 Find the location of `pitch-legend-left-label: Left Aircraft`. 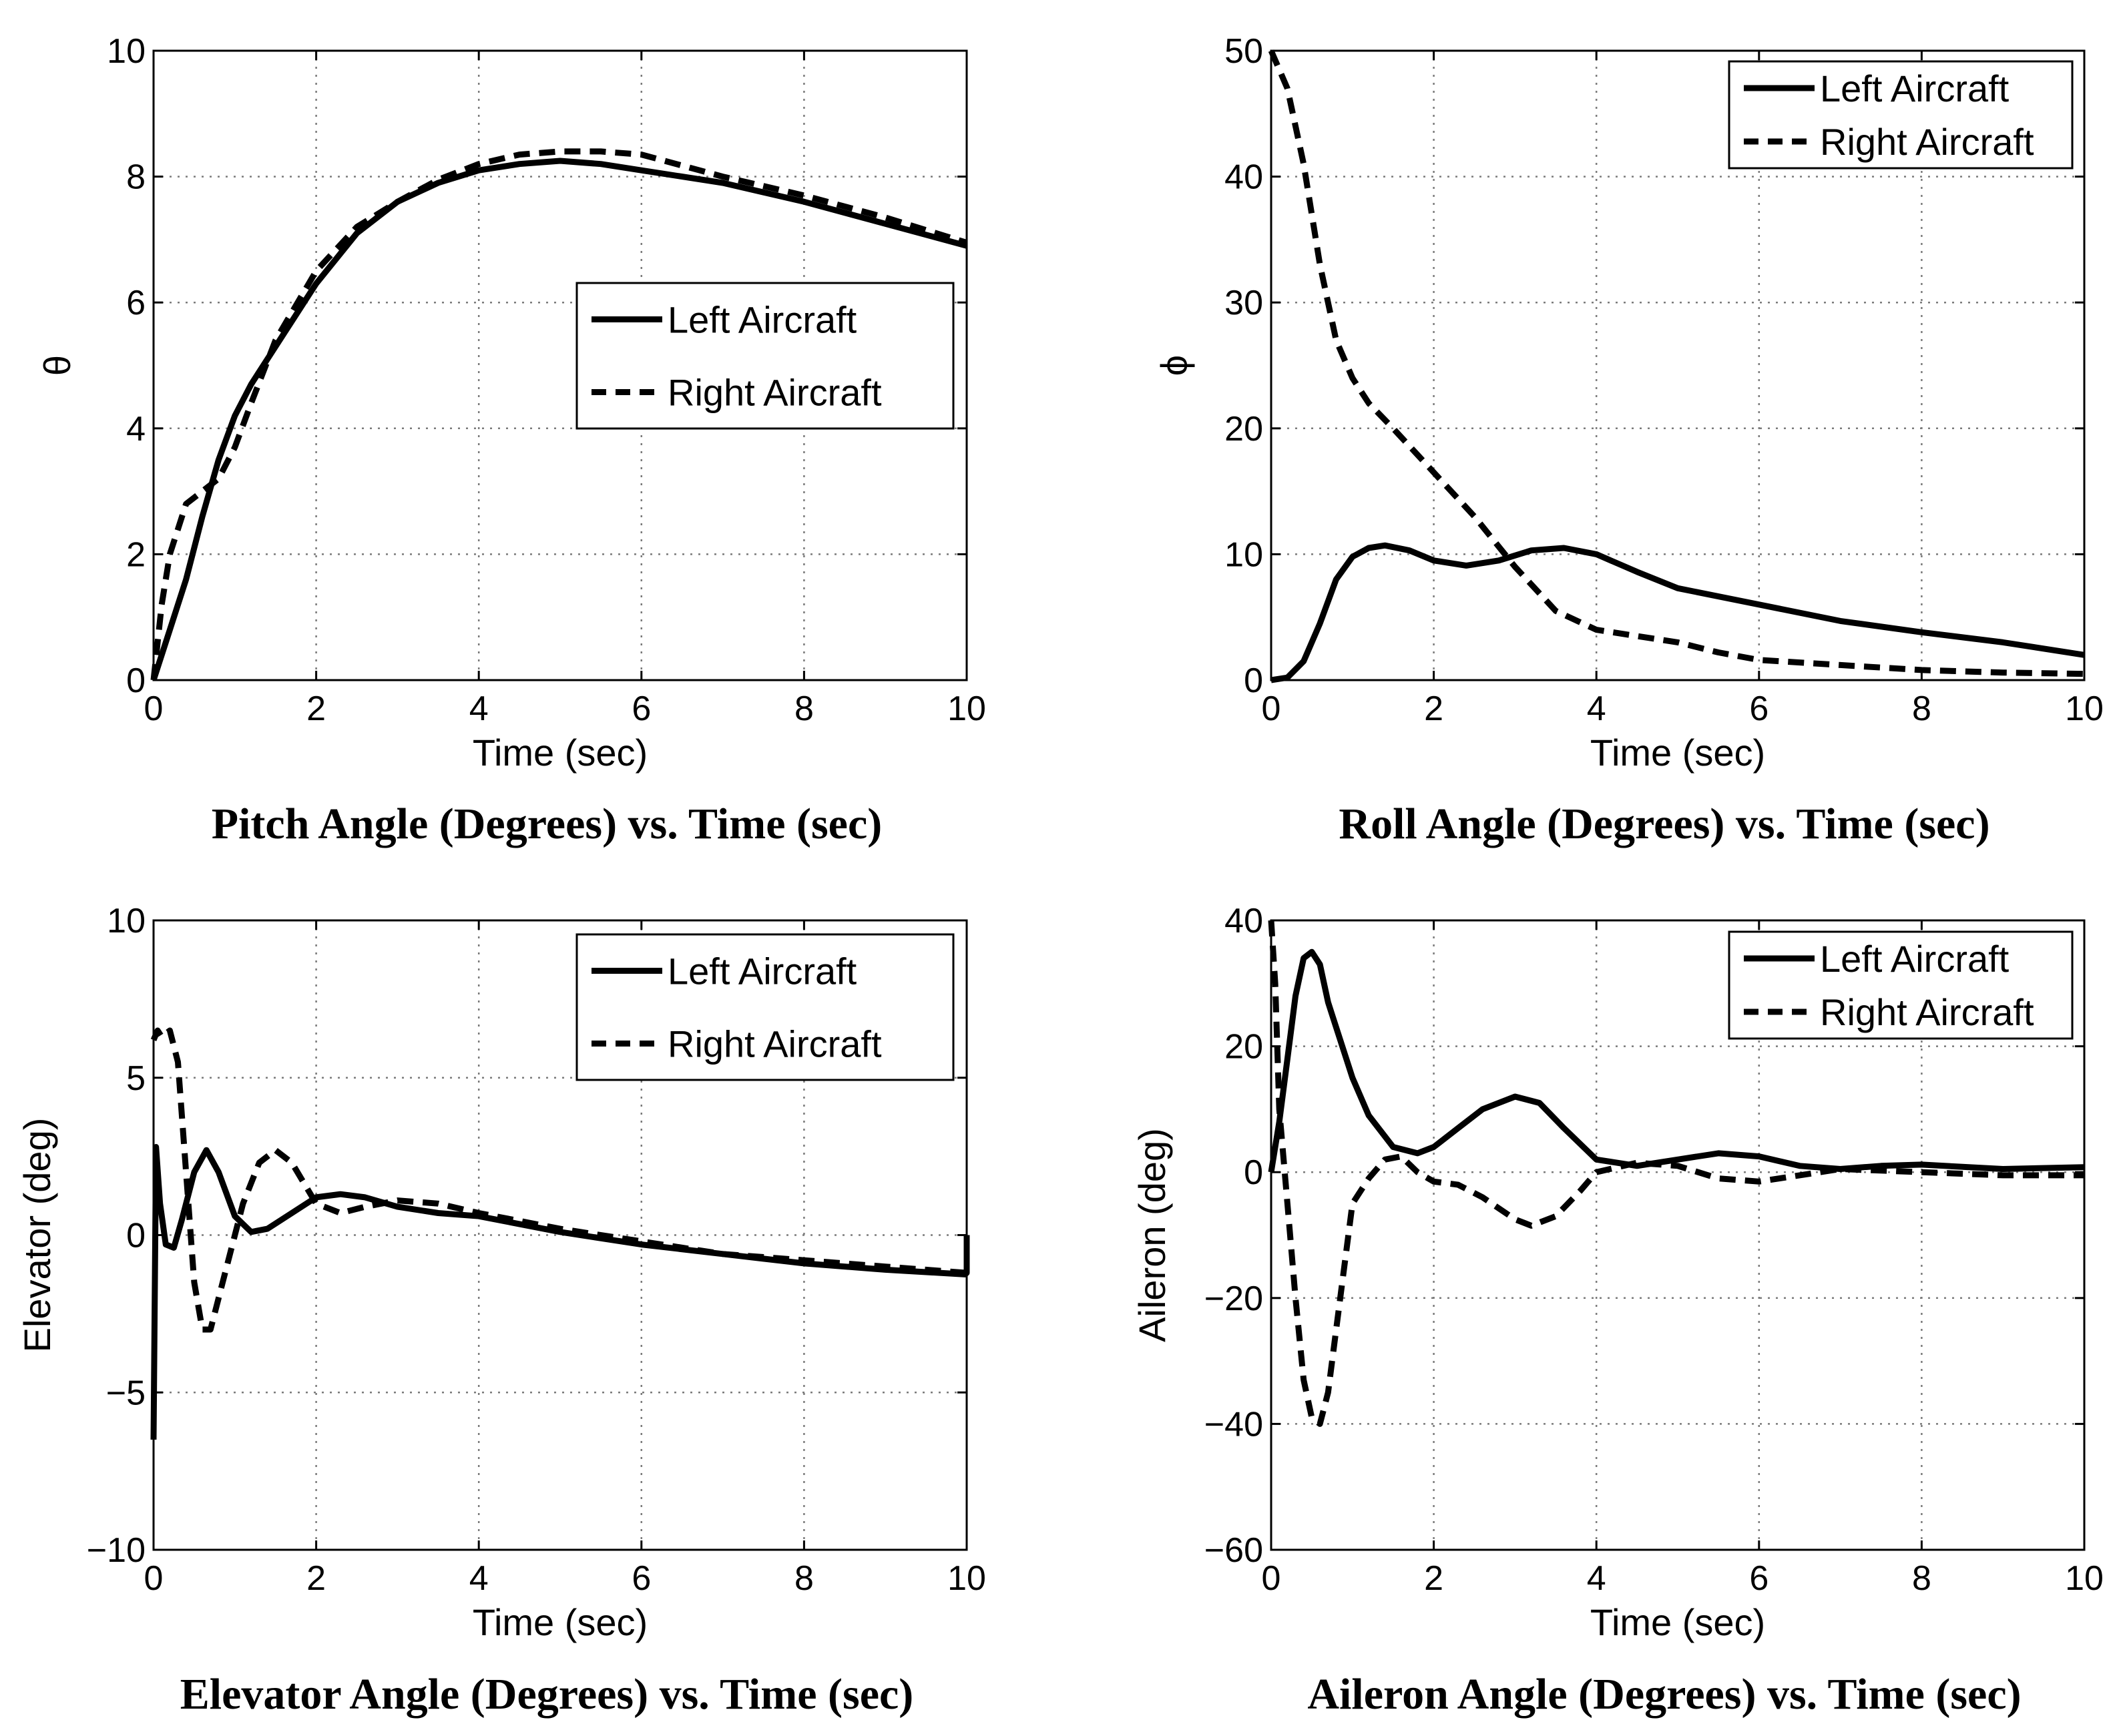

pitch-legend-left-label: Left Aircraft is located at coordinates (762, 320).